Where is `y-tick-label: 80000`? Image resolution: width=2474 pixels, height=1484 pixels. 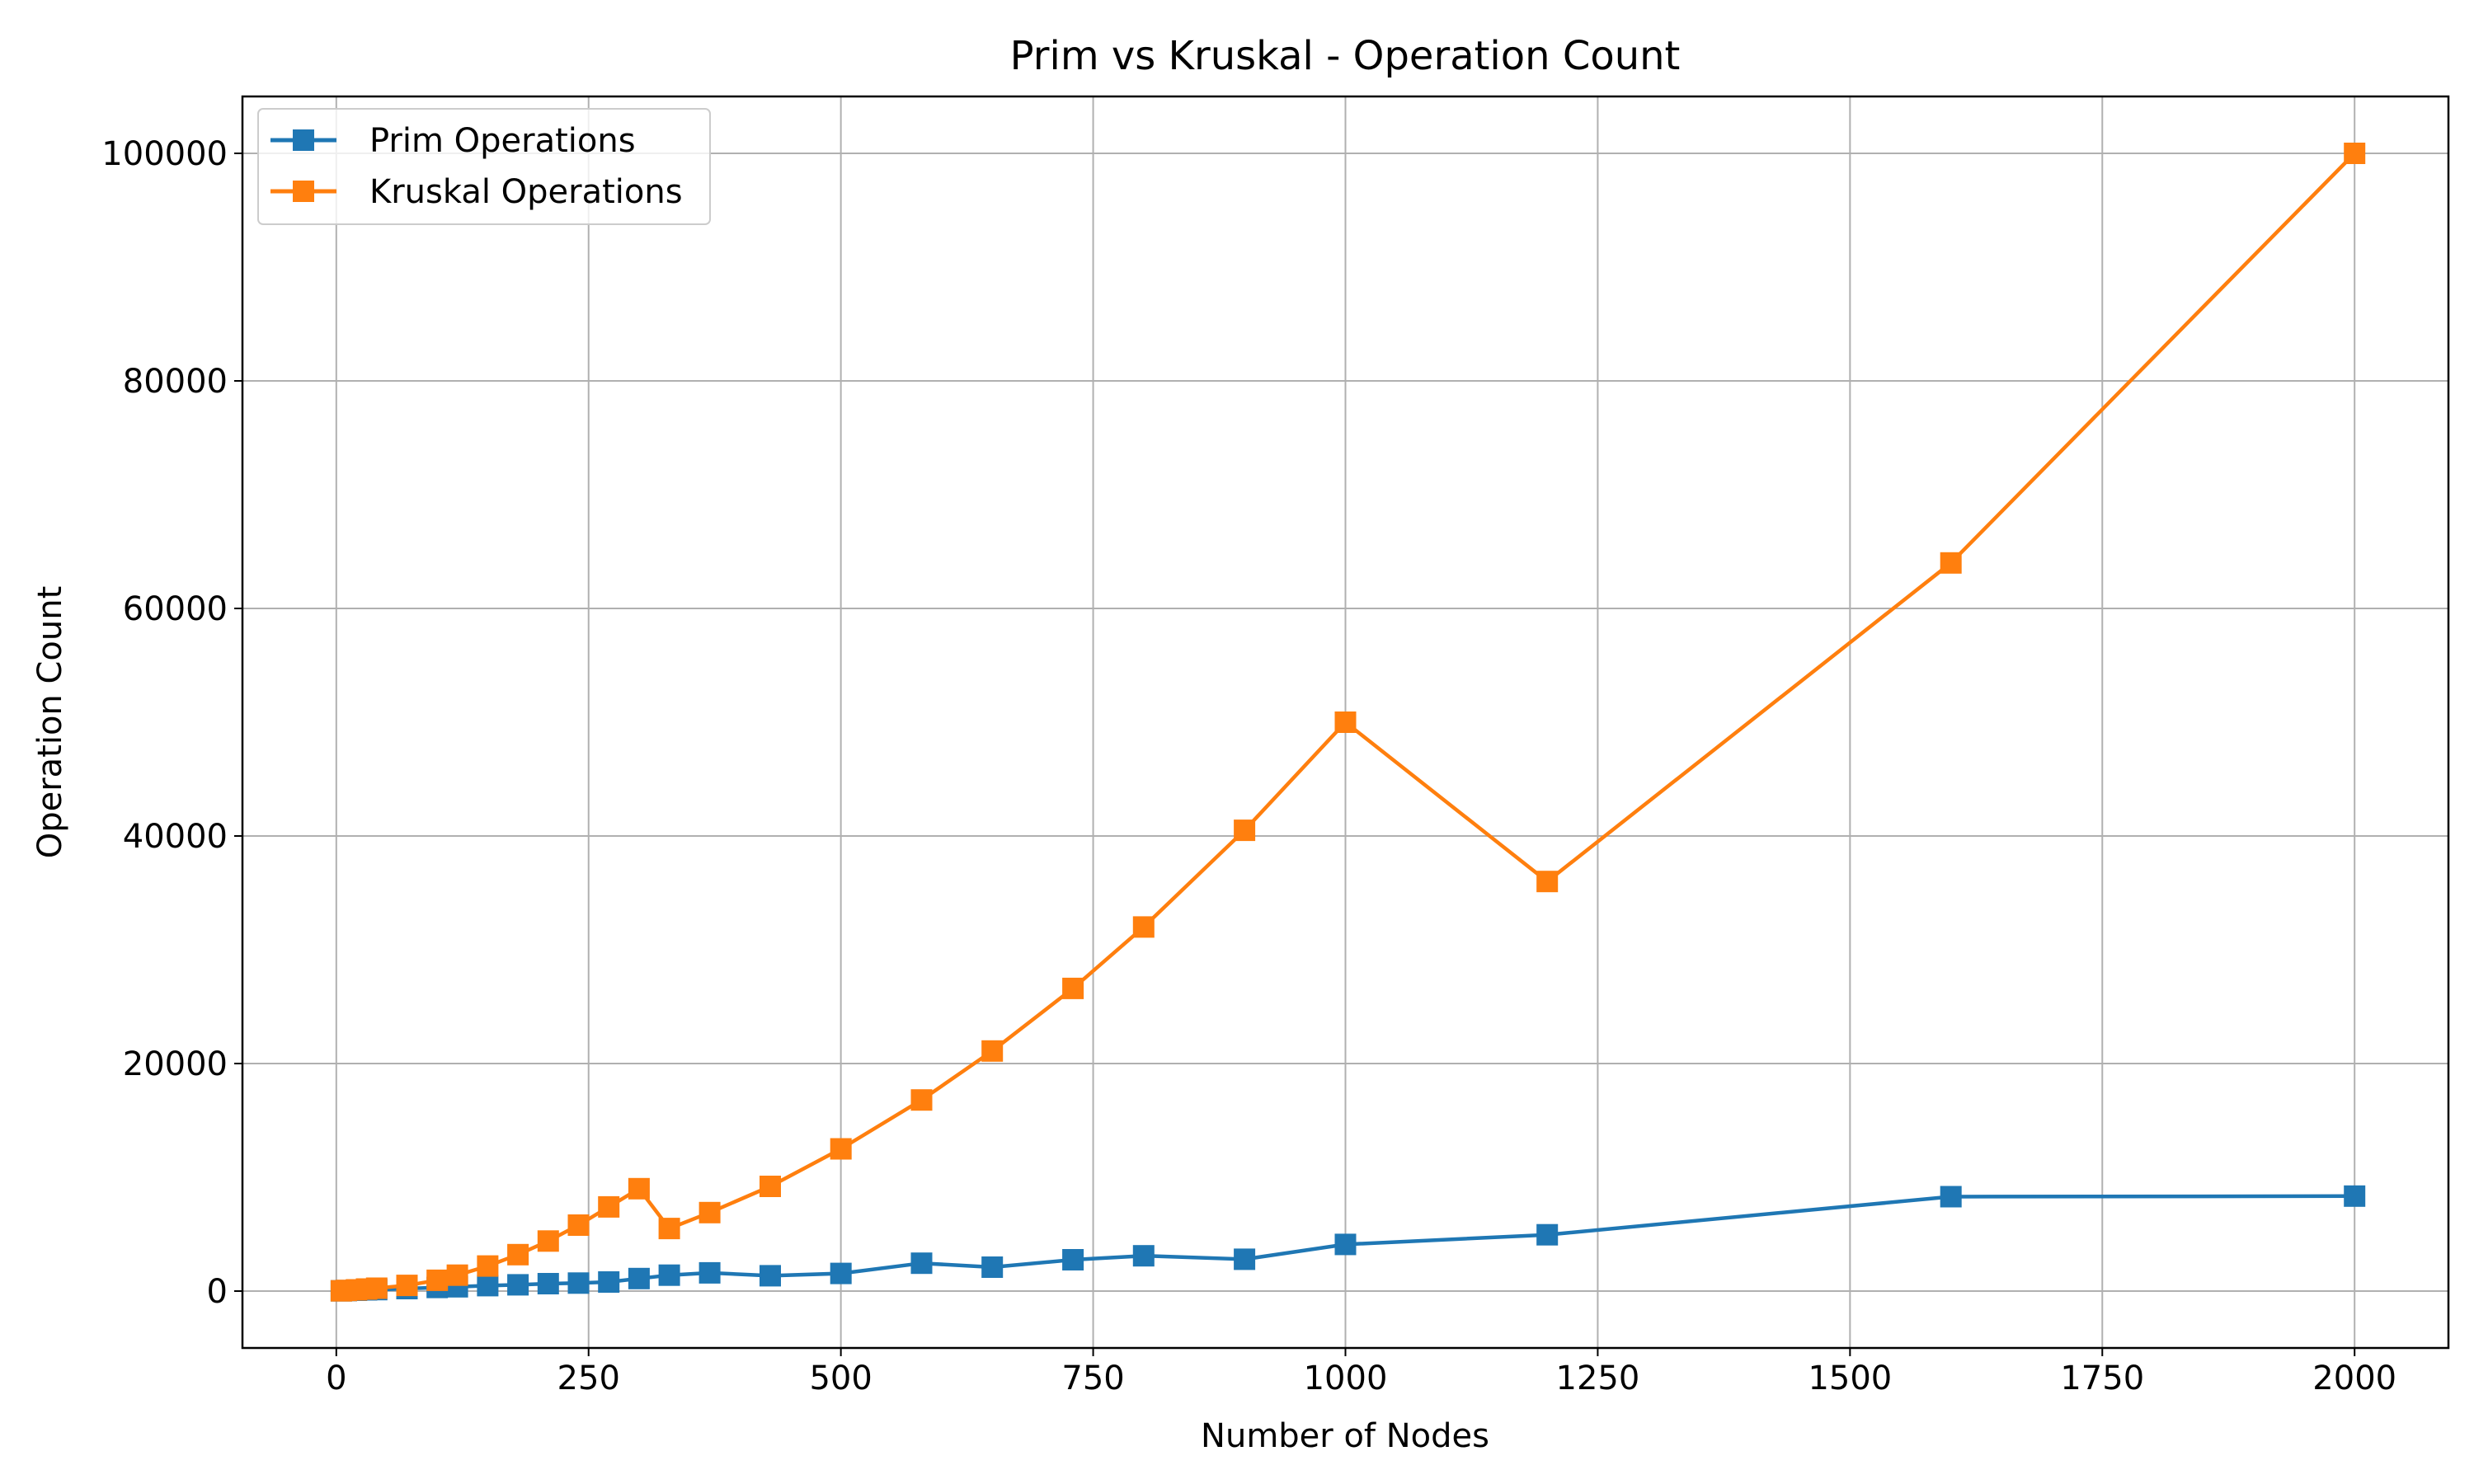
y-tick-label: 80000 is located at coordinates (175, 382).